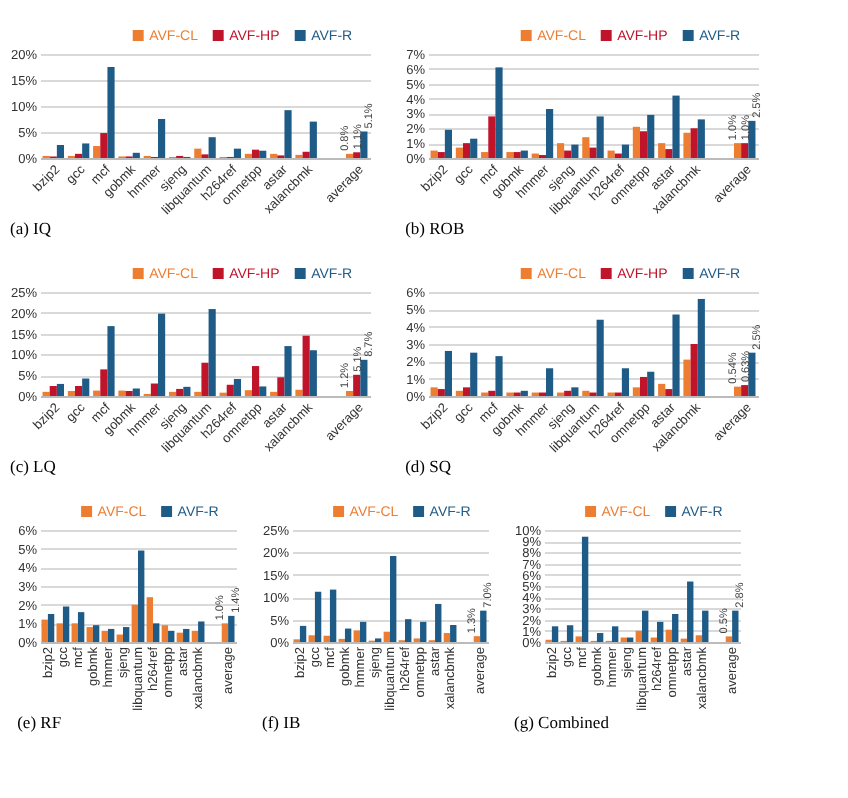 The image size is (848, 798). What do you see at coordinates (281, 721) in the screenshot?
I see `text: (f) IB` at bounding box center [281, 721].